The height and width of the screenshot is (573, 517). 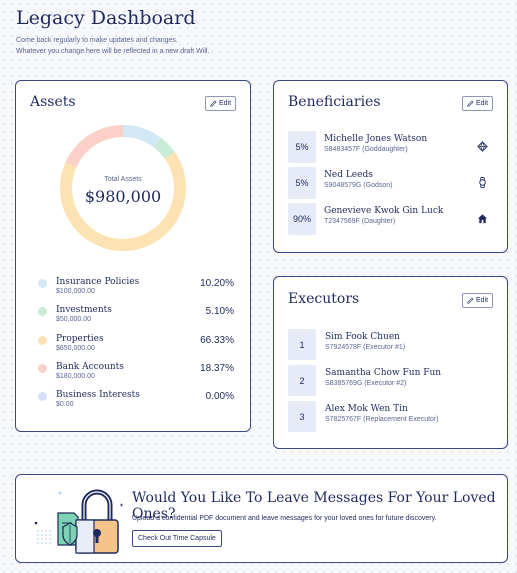 I want to click on page-title: Legacy Dashboard, so click(x=106, y=18).